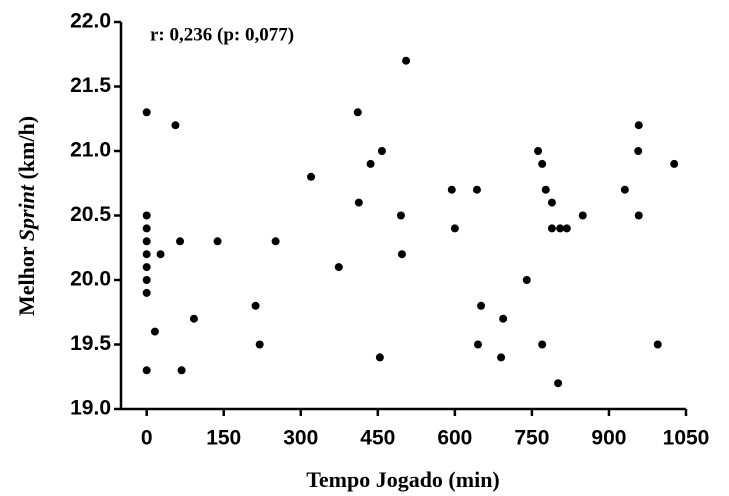 The image size is (729, 496). What do you see at coordinates (147, 438) in the screenshot?
I see `x-tick-label: 0` at bounding box center [147, 438].